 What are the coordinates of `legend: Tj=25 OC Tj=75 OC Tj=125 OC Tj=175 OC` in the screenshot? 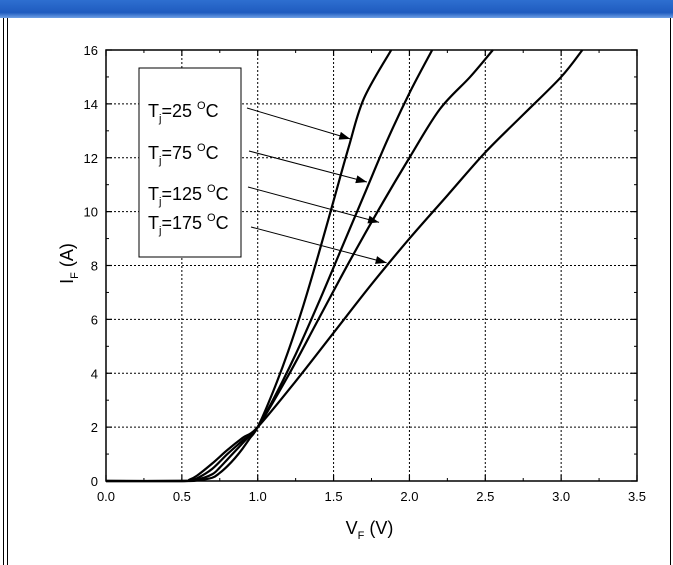 It's located at (190, 162).